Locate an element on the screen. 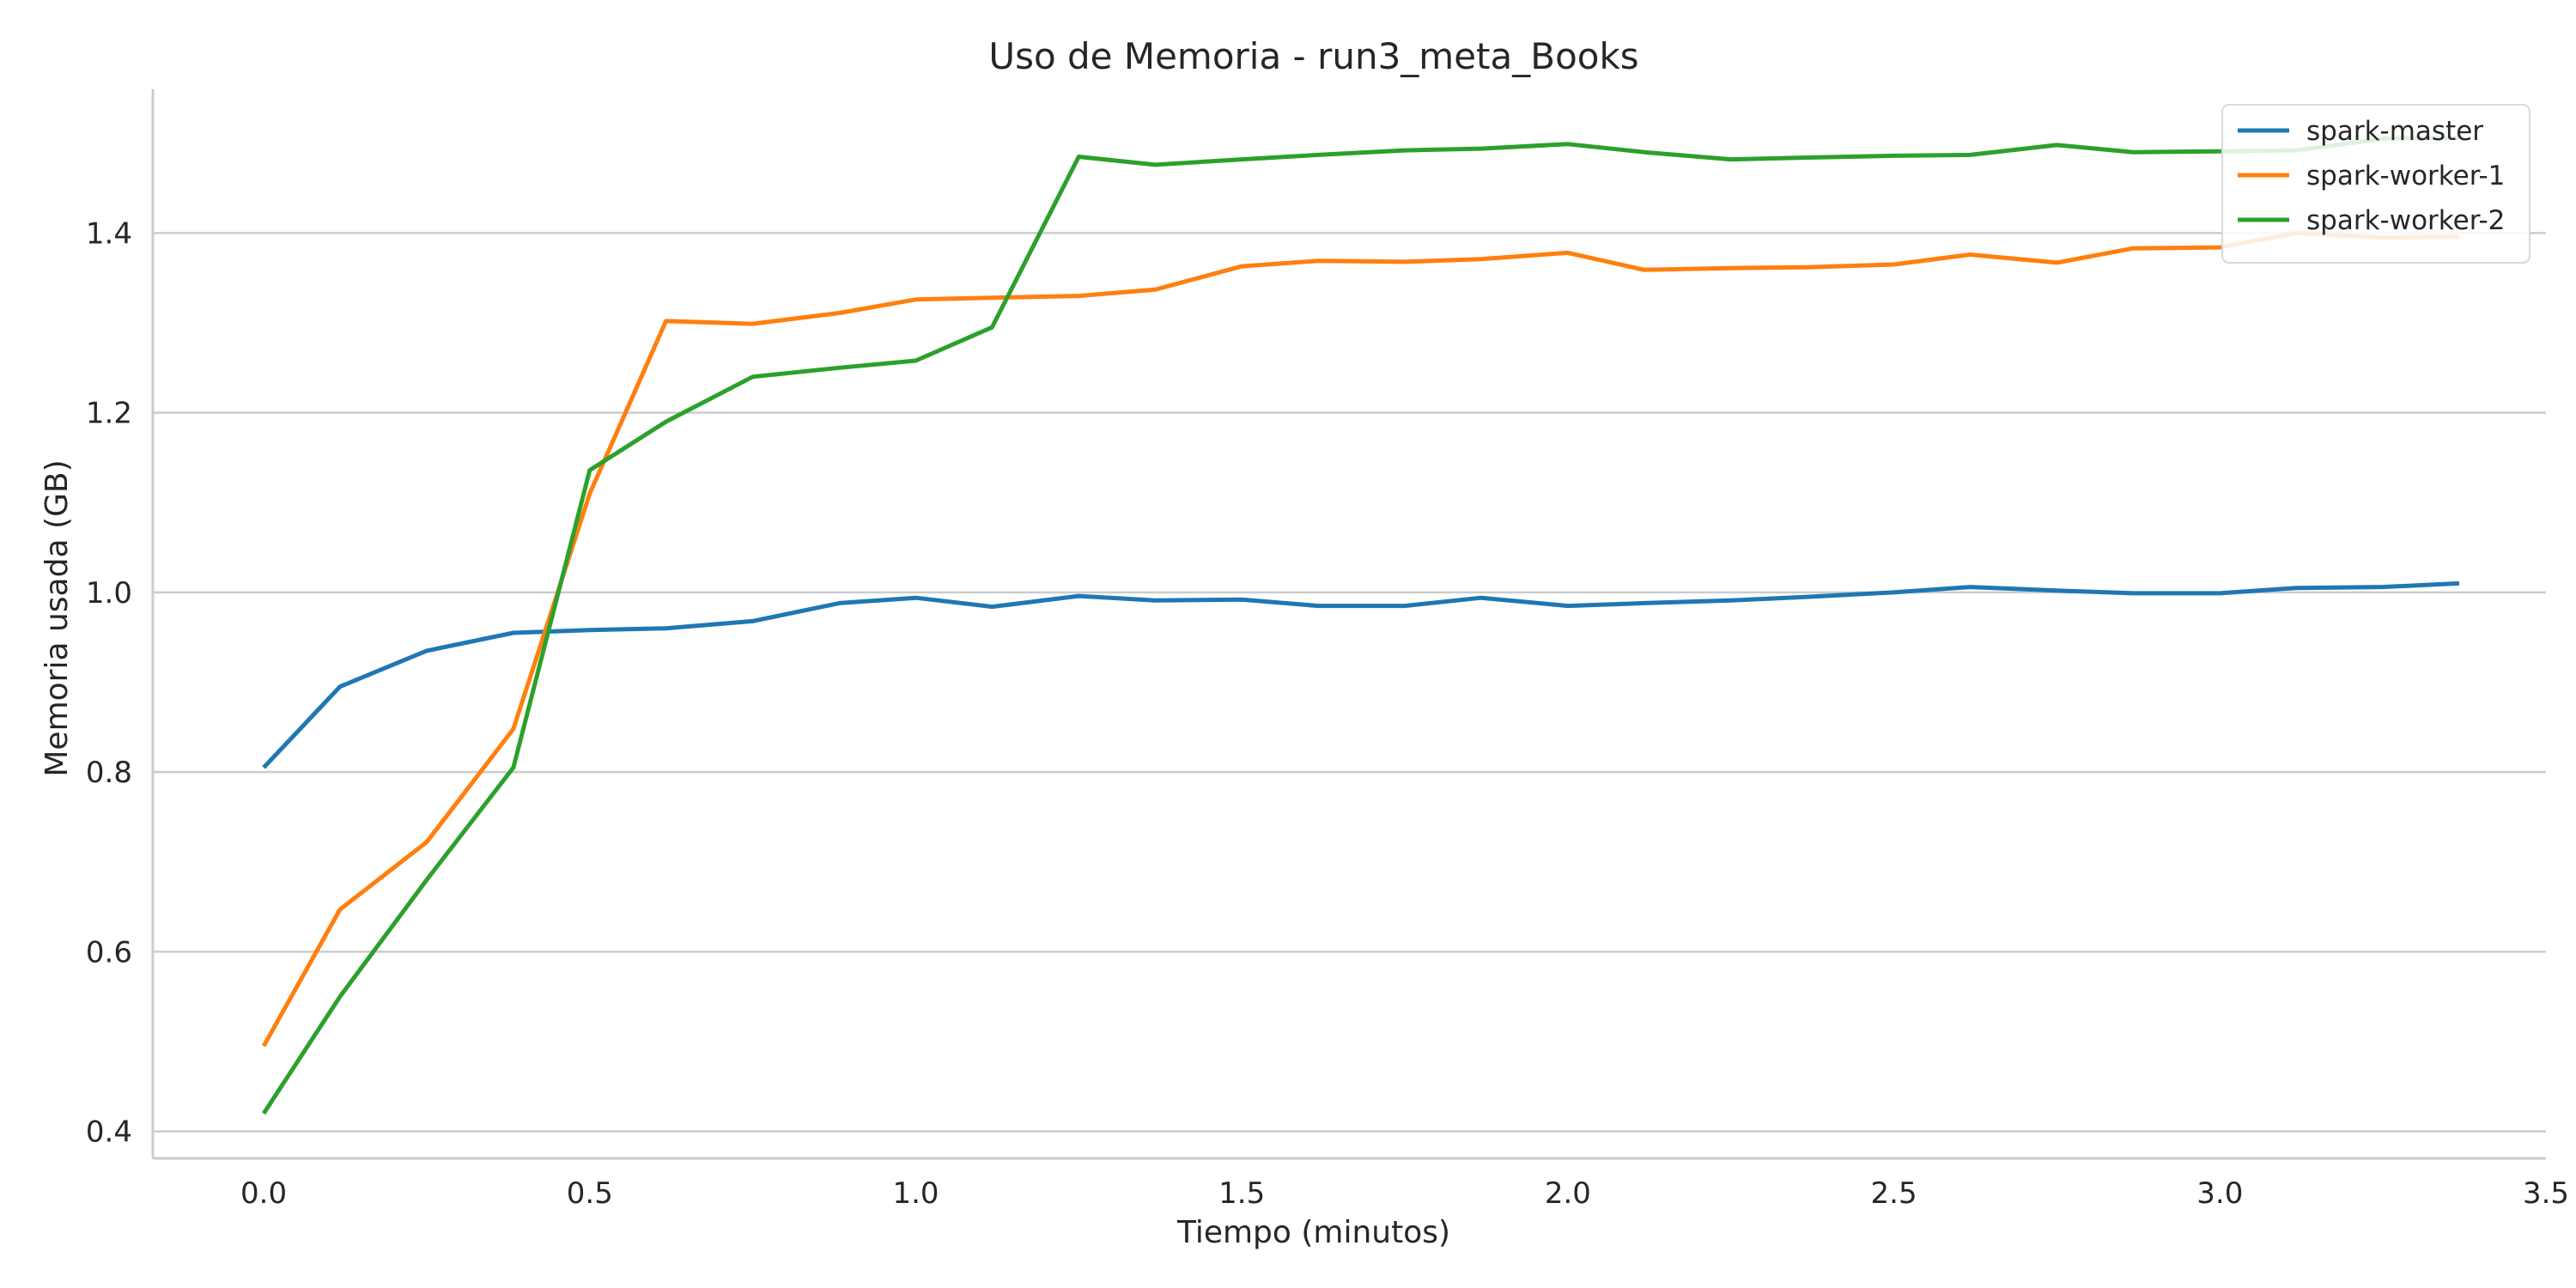 The image size is (2576, 1288). legend-label: spark-worker-1 is located at coordinates (2405, 176).